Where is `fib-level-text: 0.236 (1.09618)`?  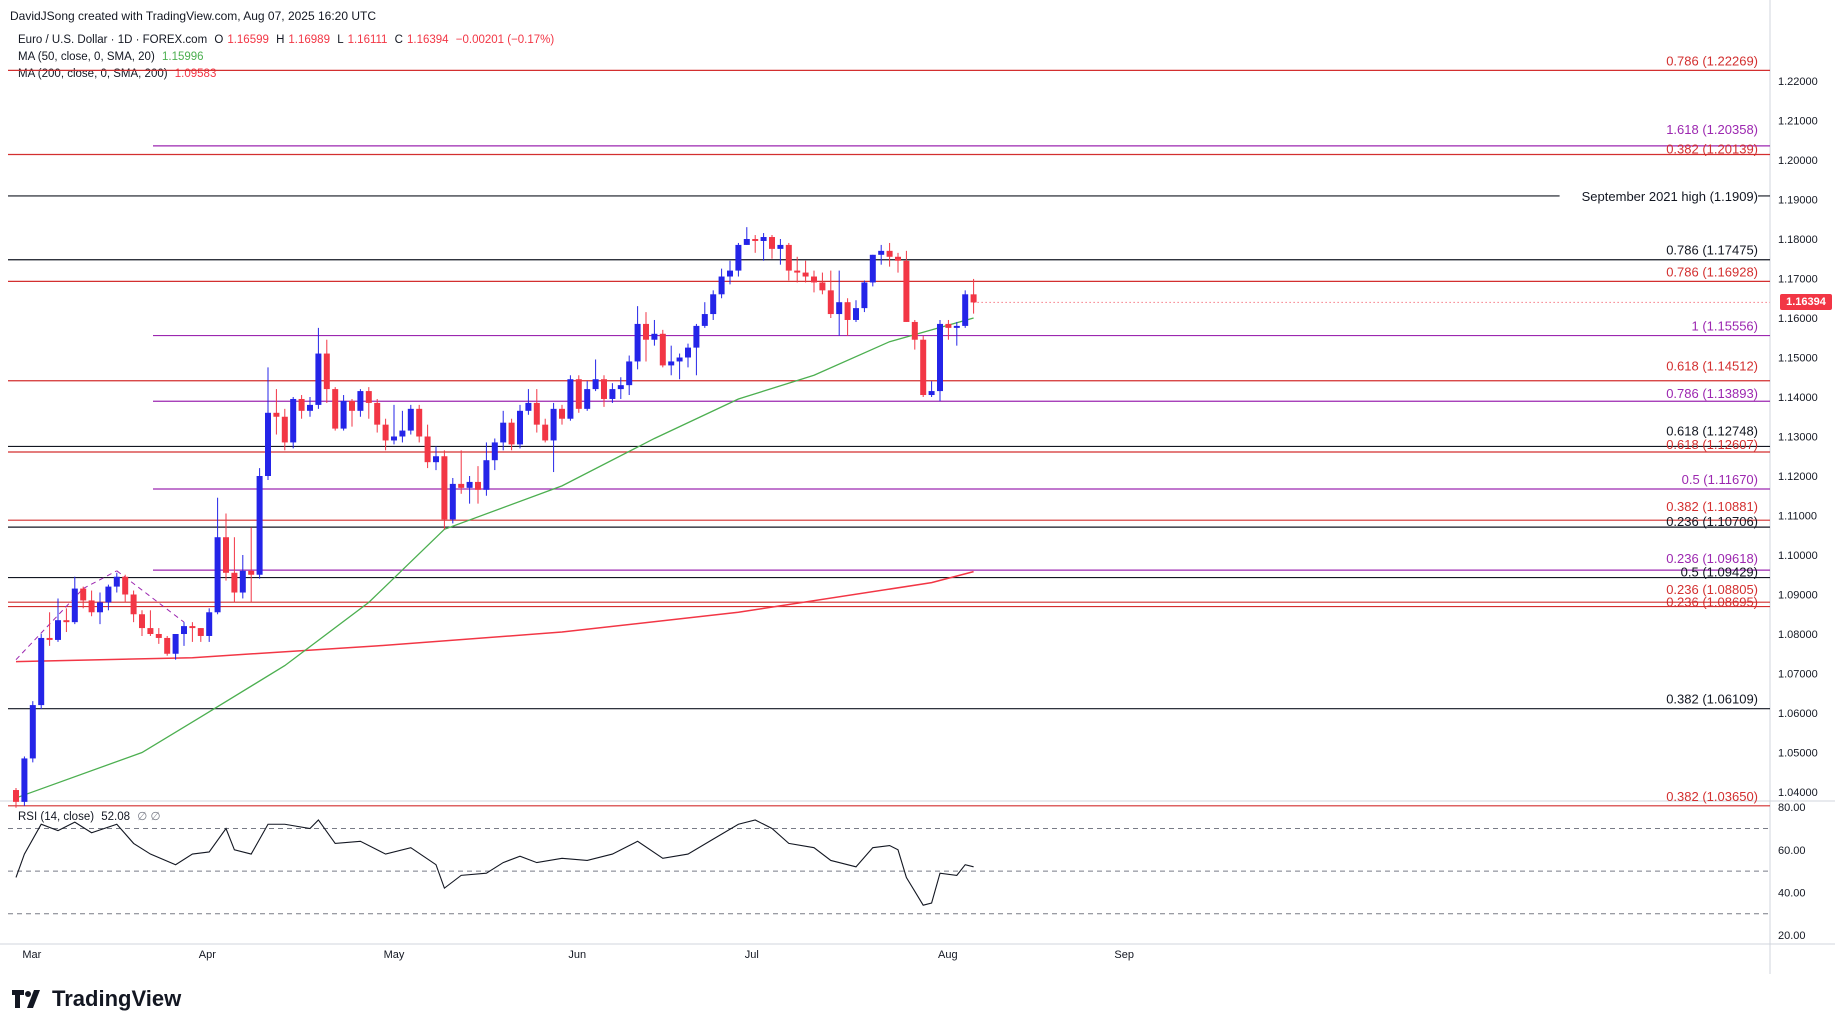 fib-level-text: 0.236 (1.09618) is located at coordinates (1712, 558).